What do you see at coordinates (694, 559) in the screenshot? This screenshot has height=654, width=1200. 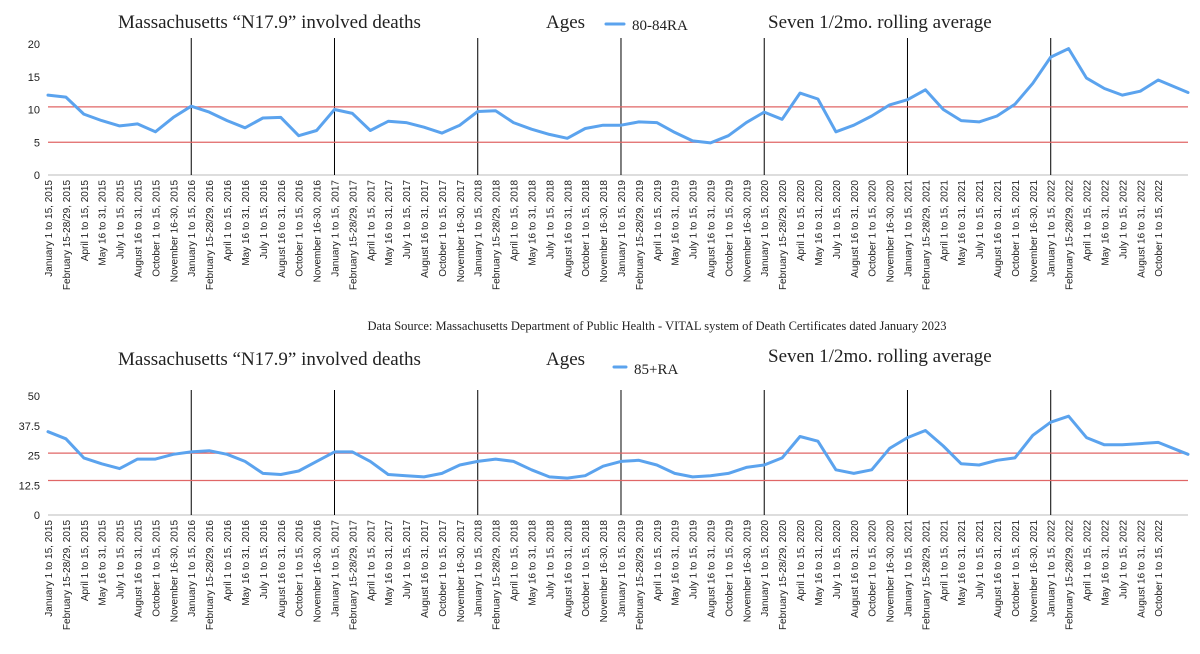 I see `chart-2-x-tick-label: July 1 to 15, 2019` at bounding box center [694, 559].